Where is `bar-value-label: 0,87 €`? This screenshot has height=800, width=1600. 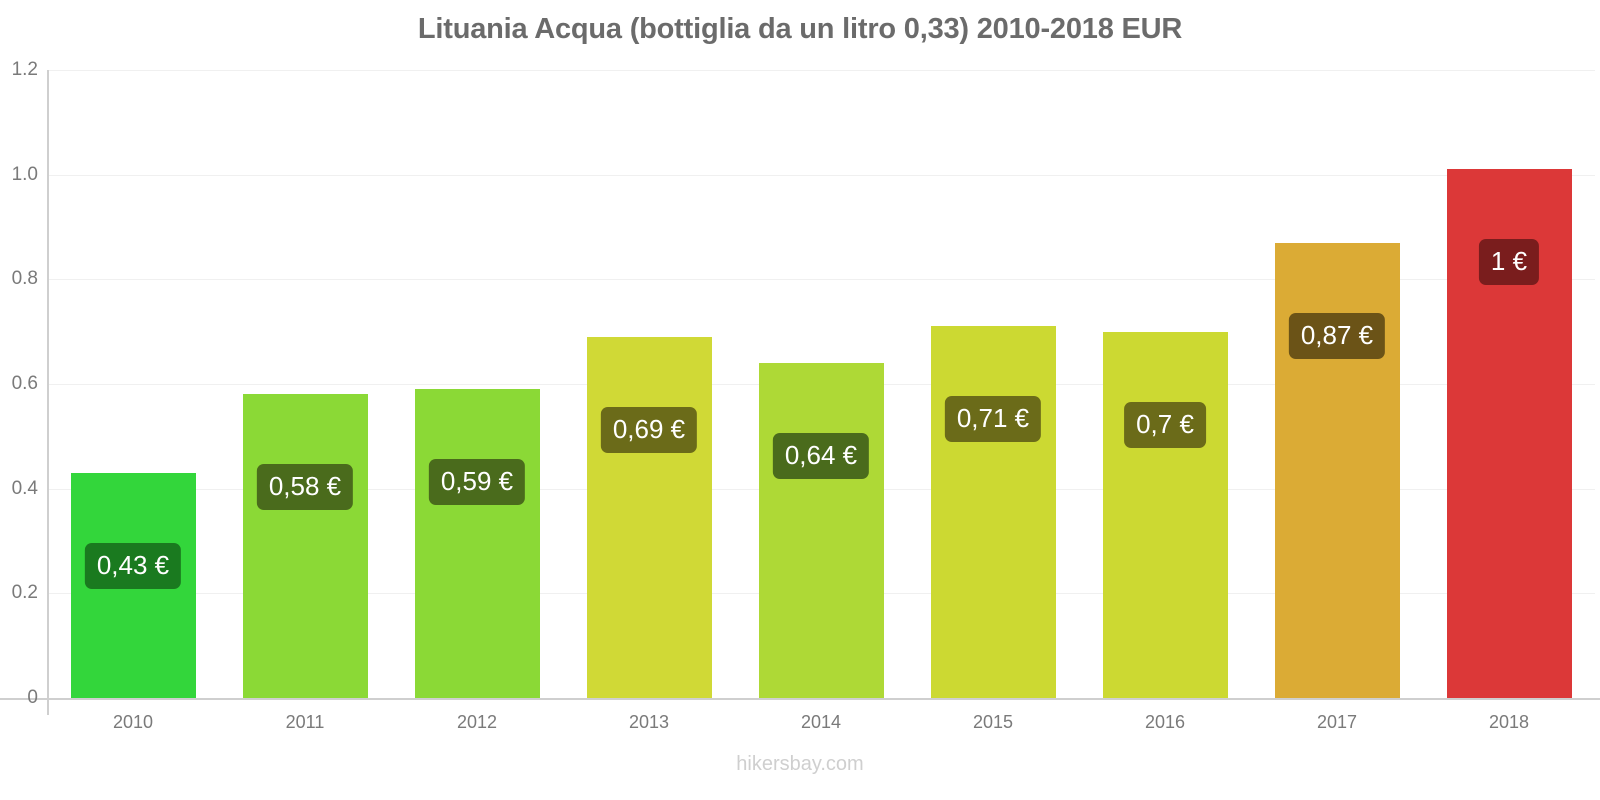 bar-value-label: 0,87 € is located at coordinates (1337, 335).